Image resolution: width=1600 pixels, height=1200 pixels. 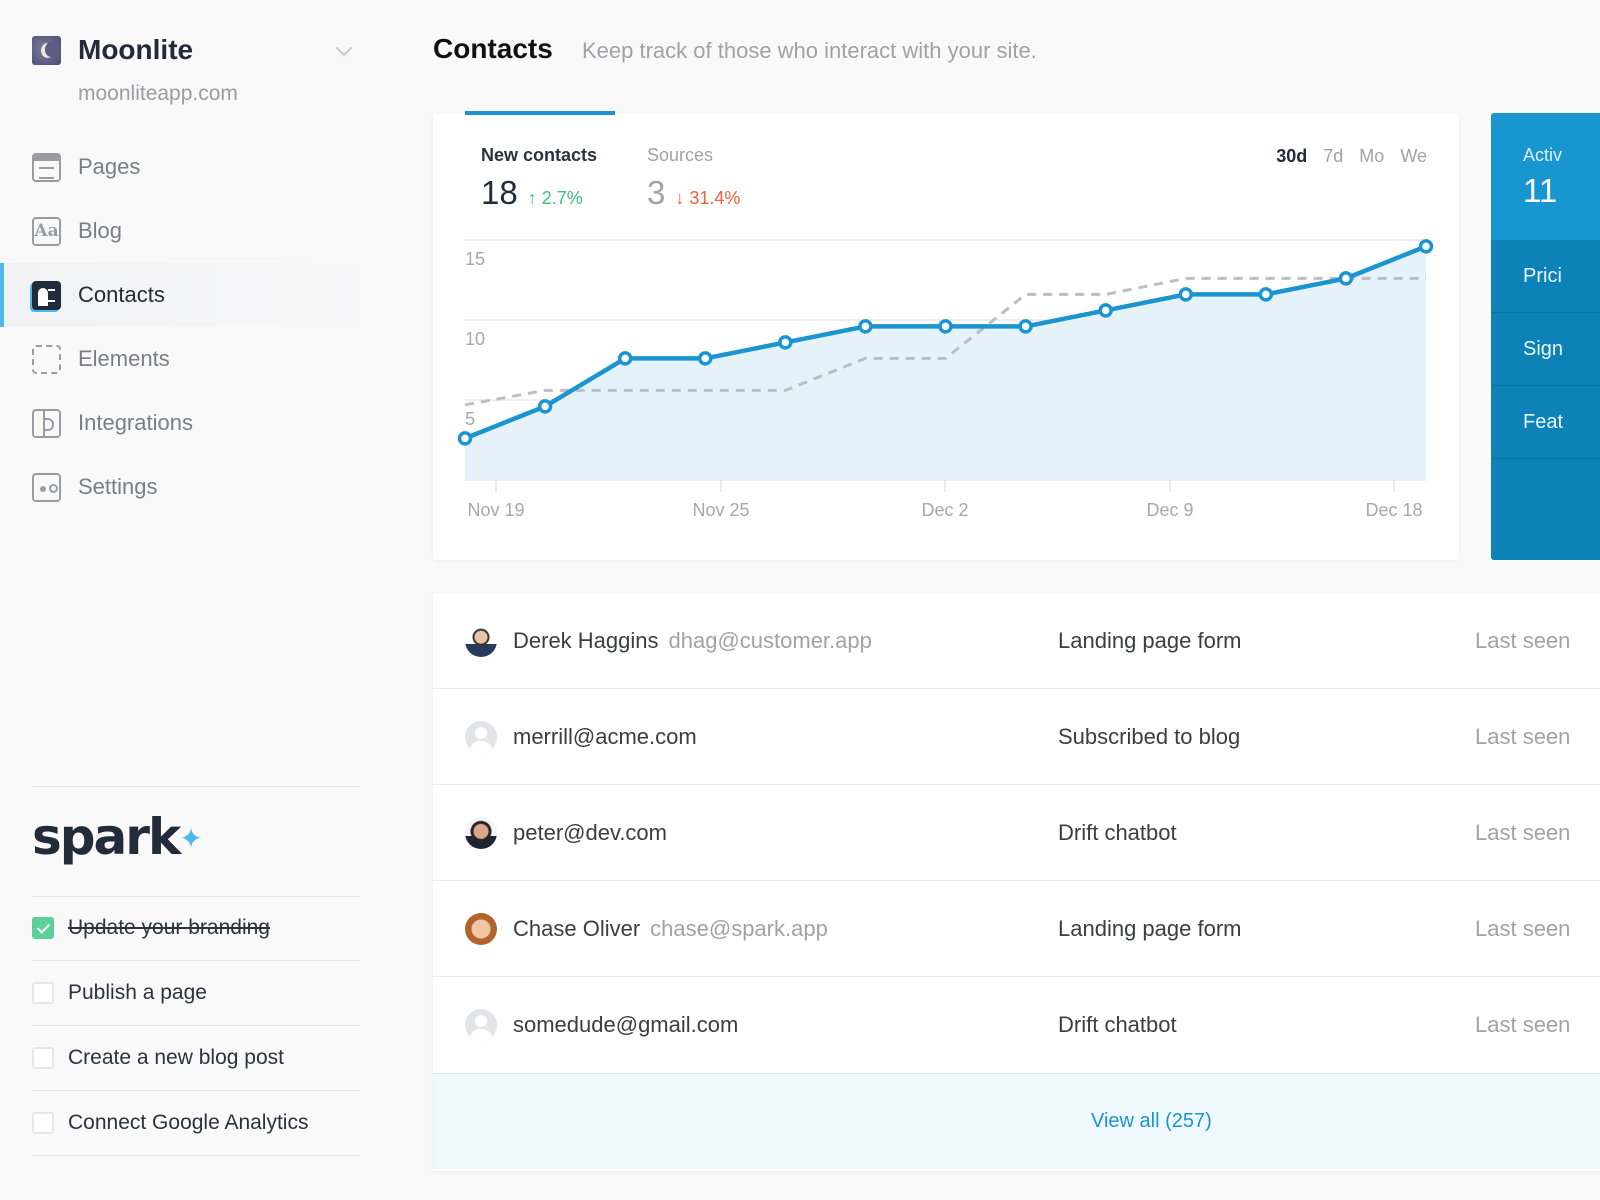 I want to click on contact-source: Drift chatbot, so click(x=1117, y=1024).